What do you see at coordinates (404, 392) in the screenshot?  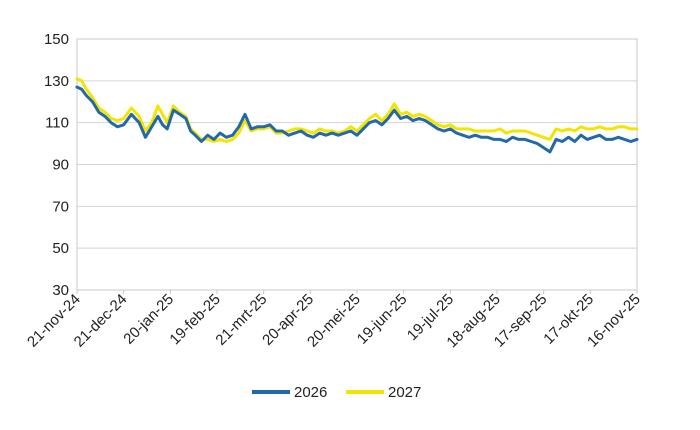 I see `legend-label-2027: 2027` at bounding box center [404, 392].